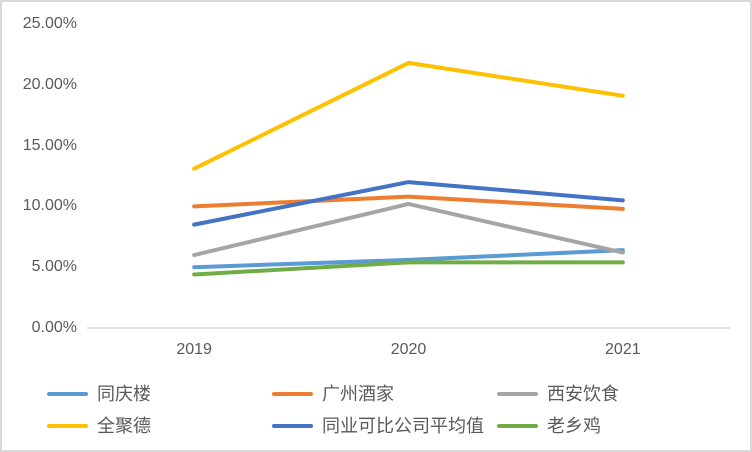  I want to click on legend-item: 同庆楼, so click(99, 394).